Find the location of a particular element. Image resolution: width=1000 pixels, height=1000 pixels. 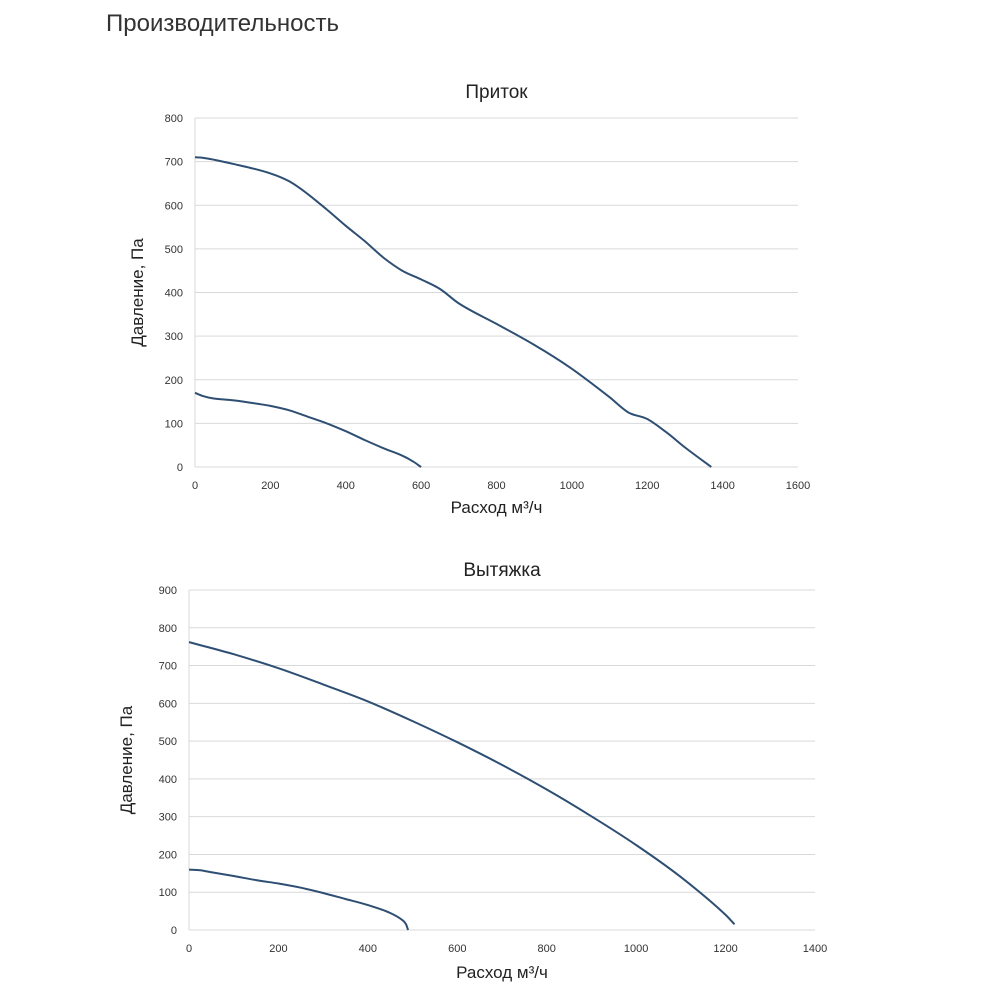

y-tick-label: 900 is located at coordinates (168, 591).